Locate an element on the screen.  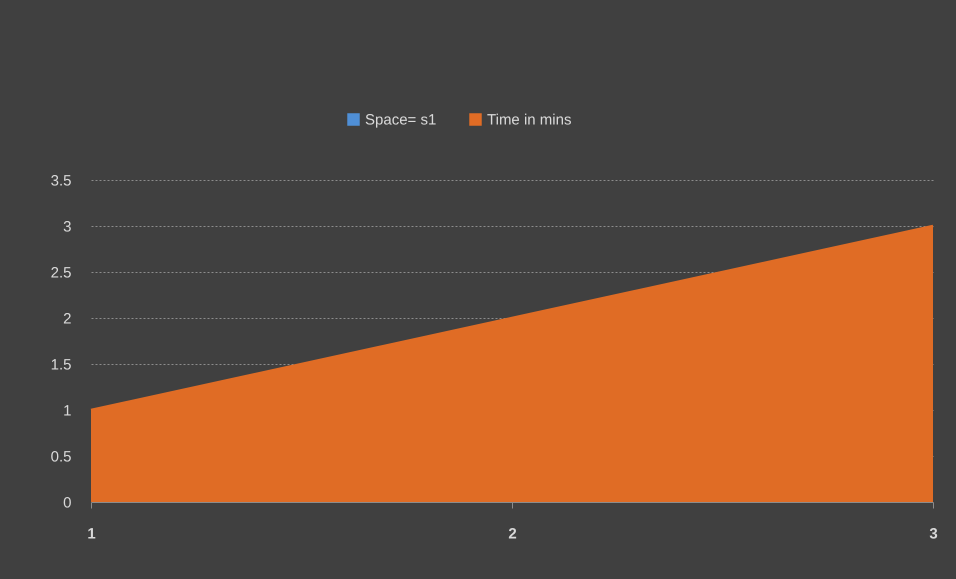
y-tick-label: 1 is located at coordinates (67, 411).